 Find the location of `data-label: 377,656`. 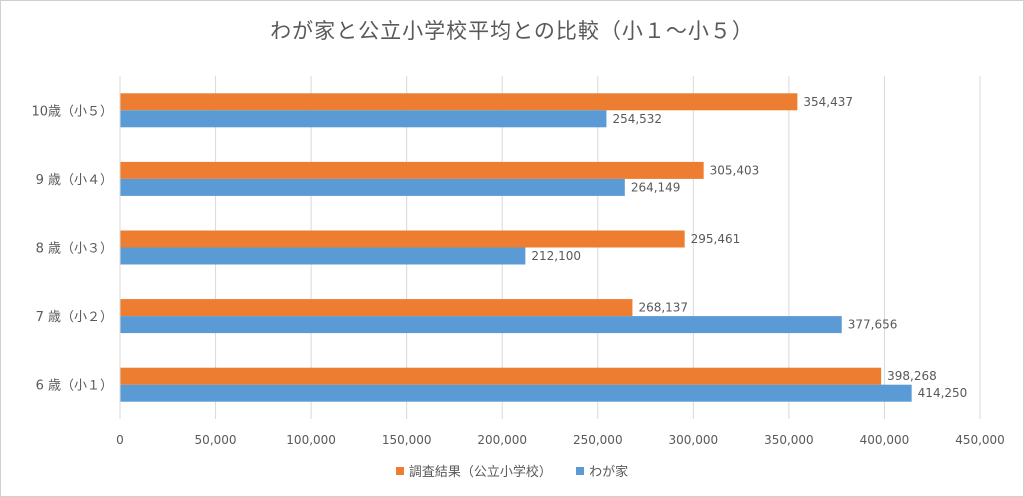

data-label: 377,656 is located at coordinates (873, 325).